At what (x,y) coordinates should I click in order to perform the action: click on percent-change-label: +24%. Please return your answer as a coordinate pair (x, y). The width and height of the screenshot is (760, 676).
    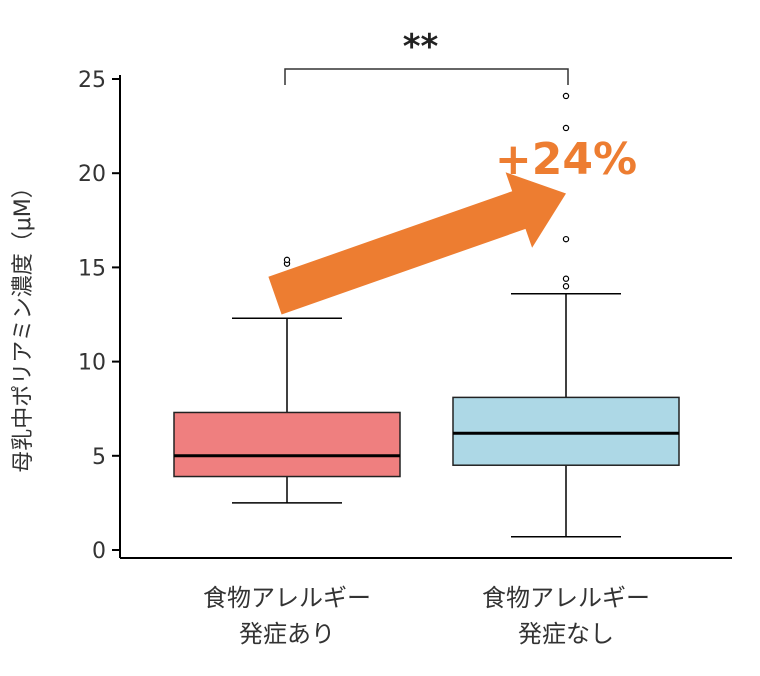
    Looking at the image, I should click on (566, 159).